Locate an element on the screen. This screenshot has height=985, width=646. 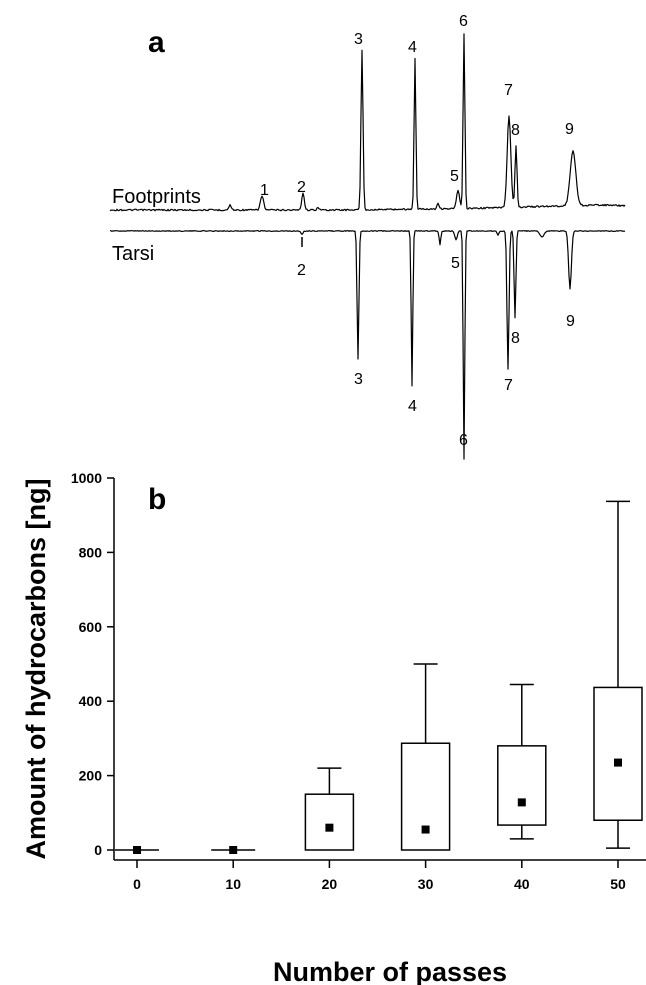
y-tick-label: 400 is located at coordinates (91, 701).